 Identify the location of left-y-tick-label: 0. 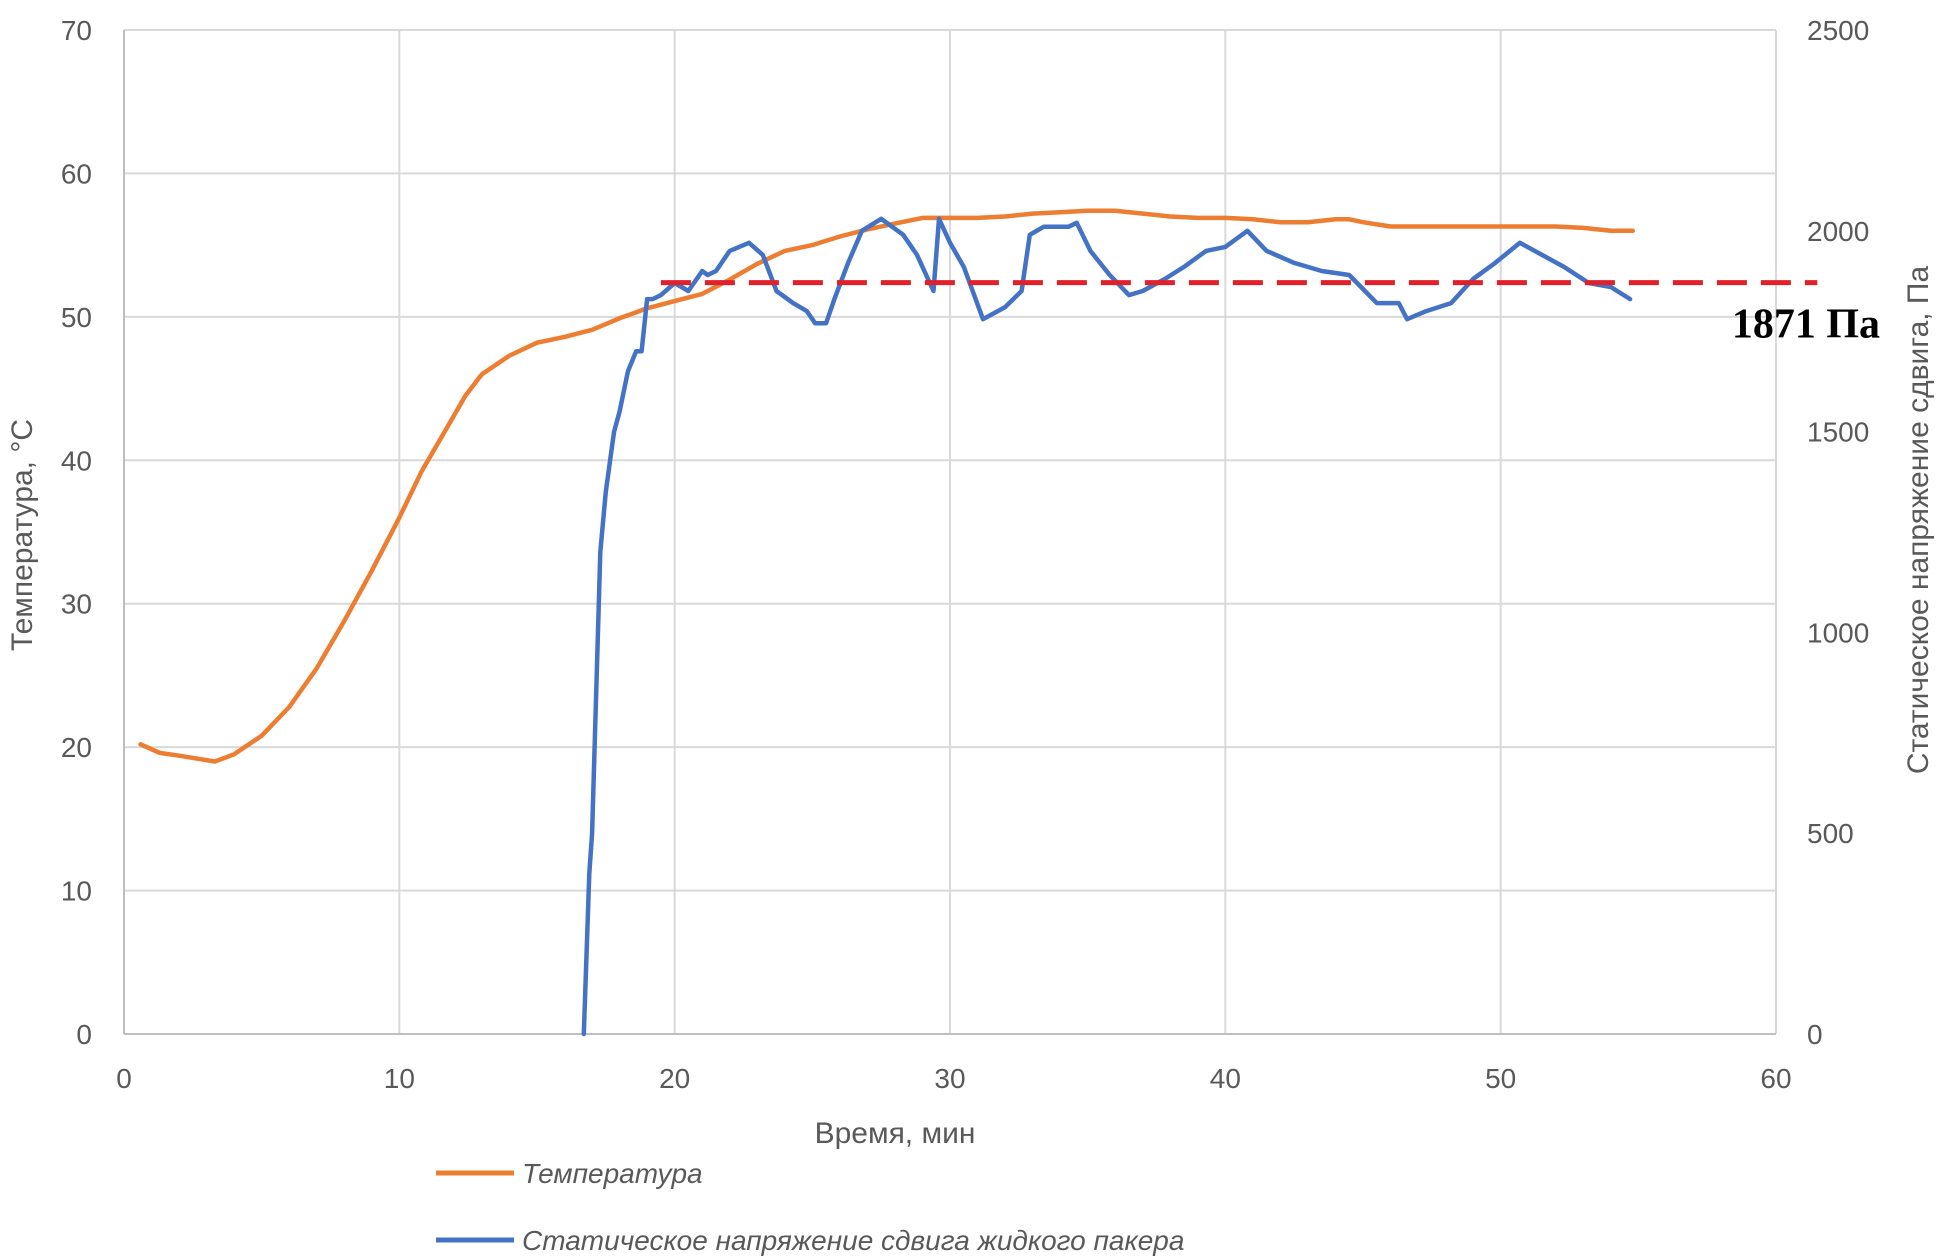
(84, 1034).